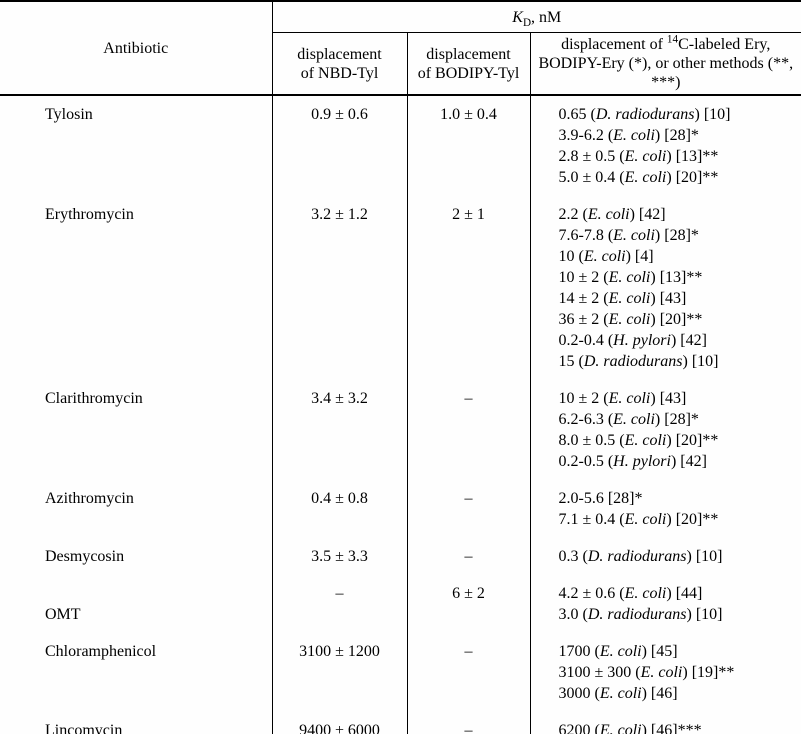 The height and width of the screenshot is (734, 801). I want to click on antibiotic-name: Clarithromycin, so click(136, 430).